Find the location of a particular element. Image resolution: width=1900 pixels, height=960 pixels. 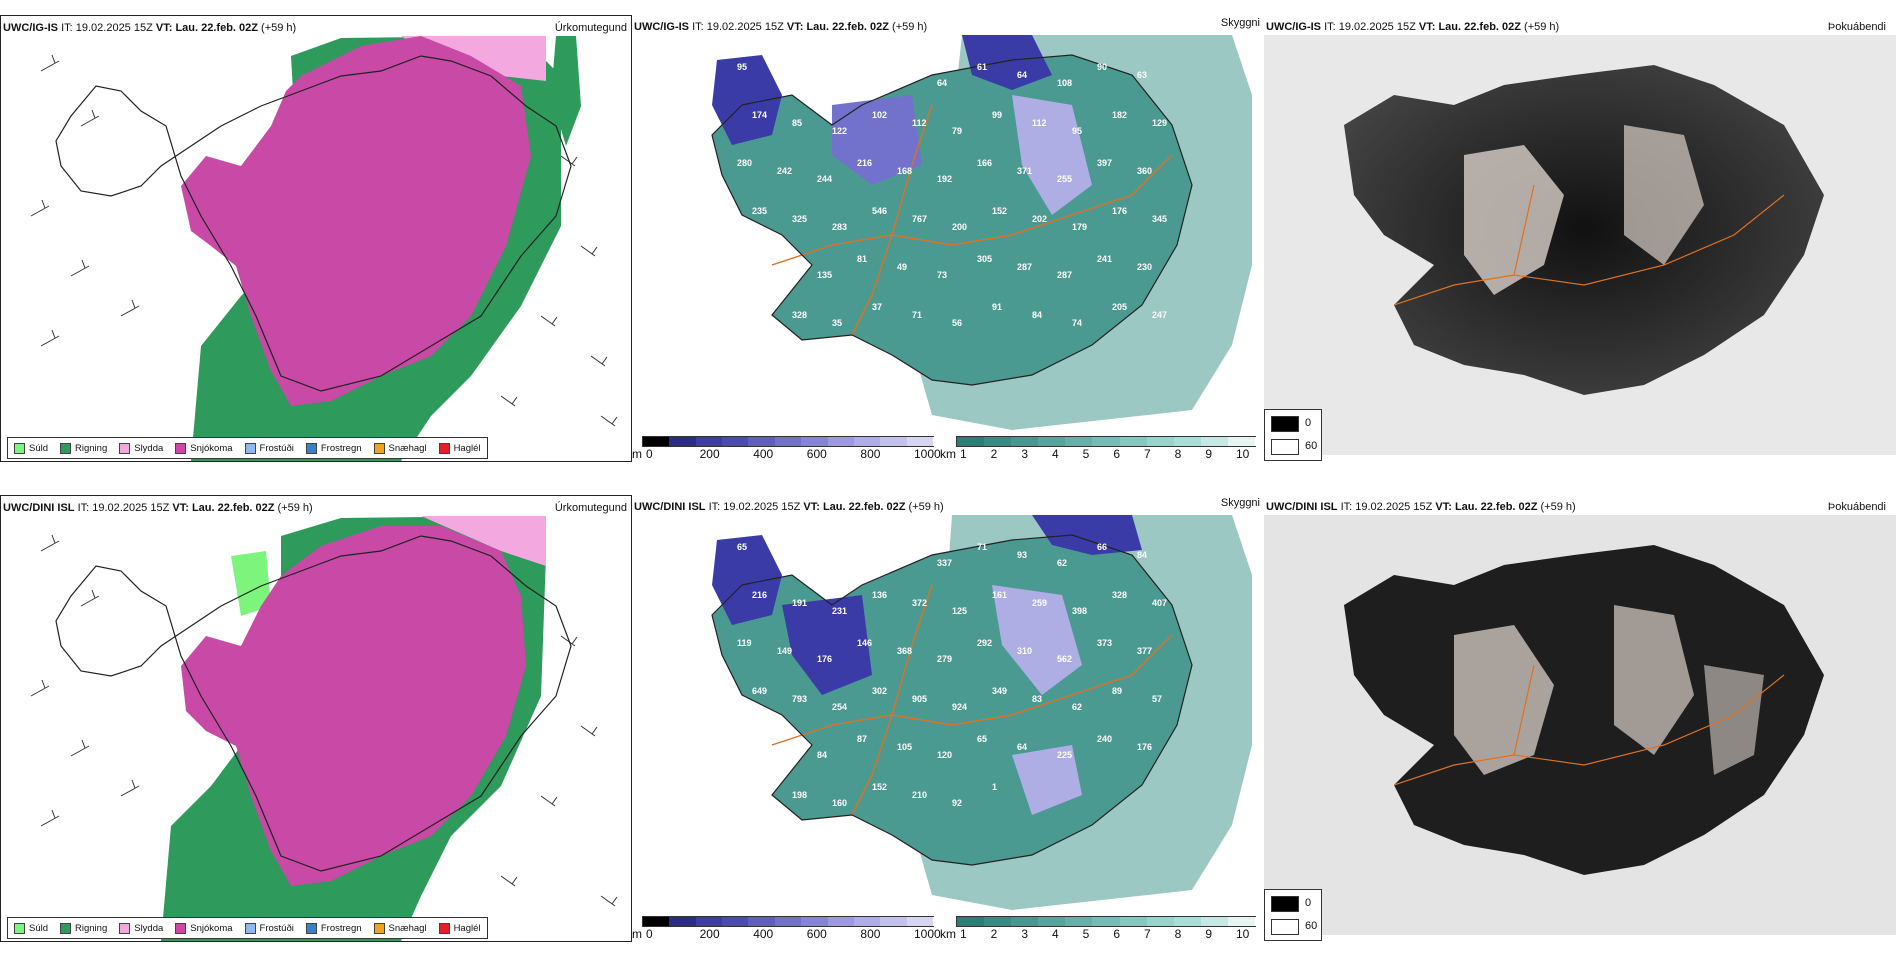

cloud-base-label: 176 is located at coordinates (1144, 747).